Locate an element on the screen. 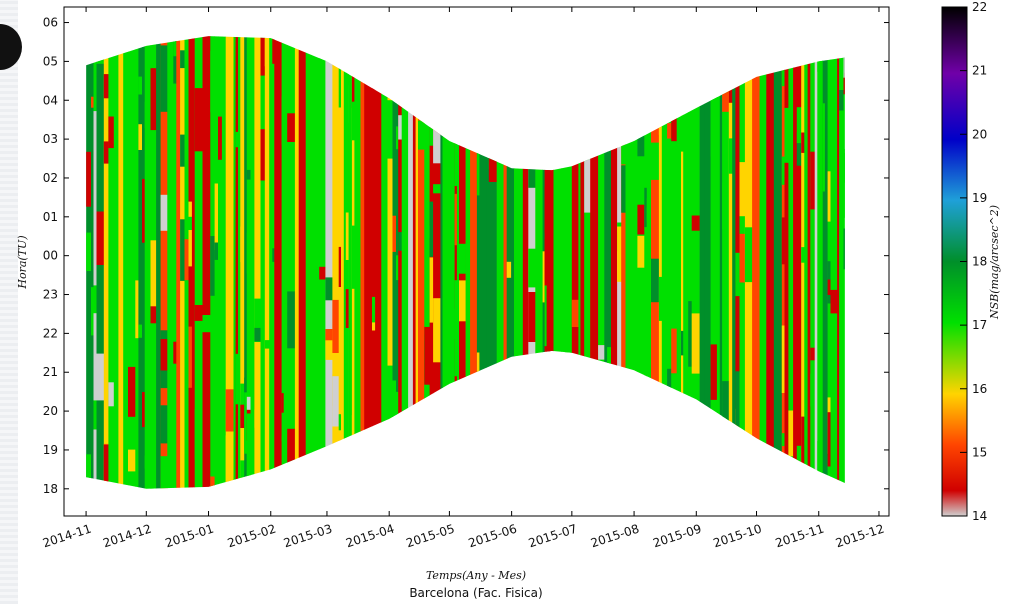 The width and height of the screenshot is (1009, 604). x-tick-label: 2015-03 is located at coordinates (308, 536).